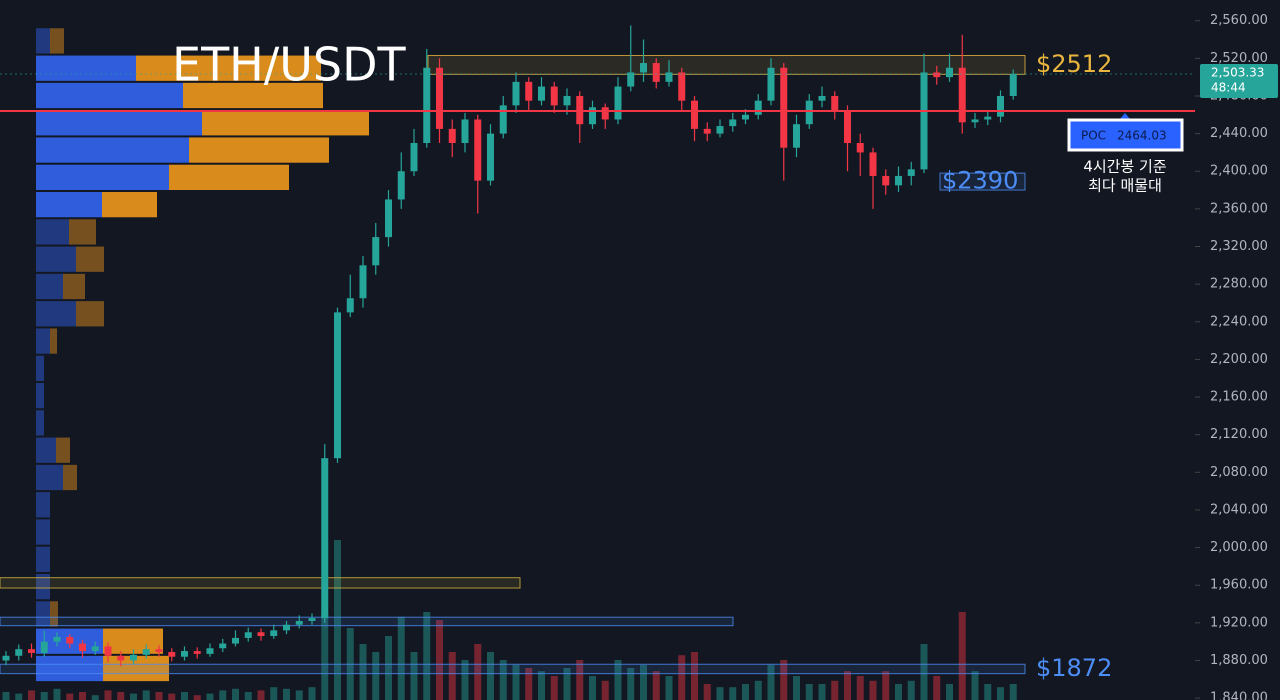 This screenshot has width=1280, height=700. I want to click on y-tick-label: 2,240.00, so click(1239, 321).